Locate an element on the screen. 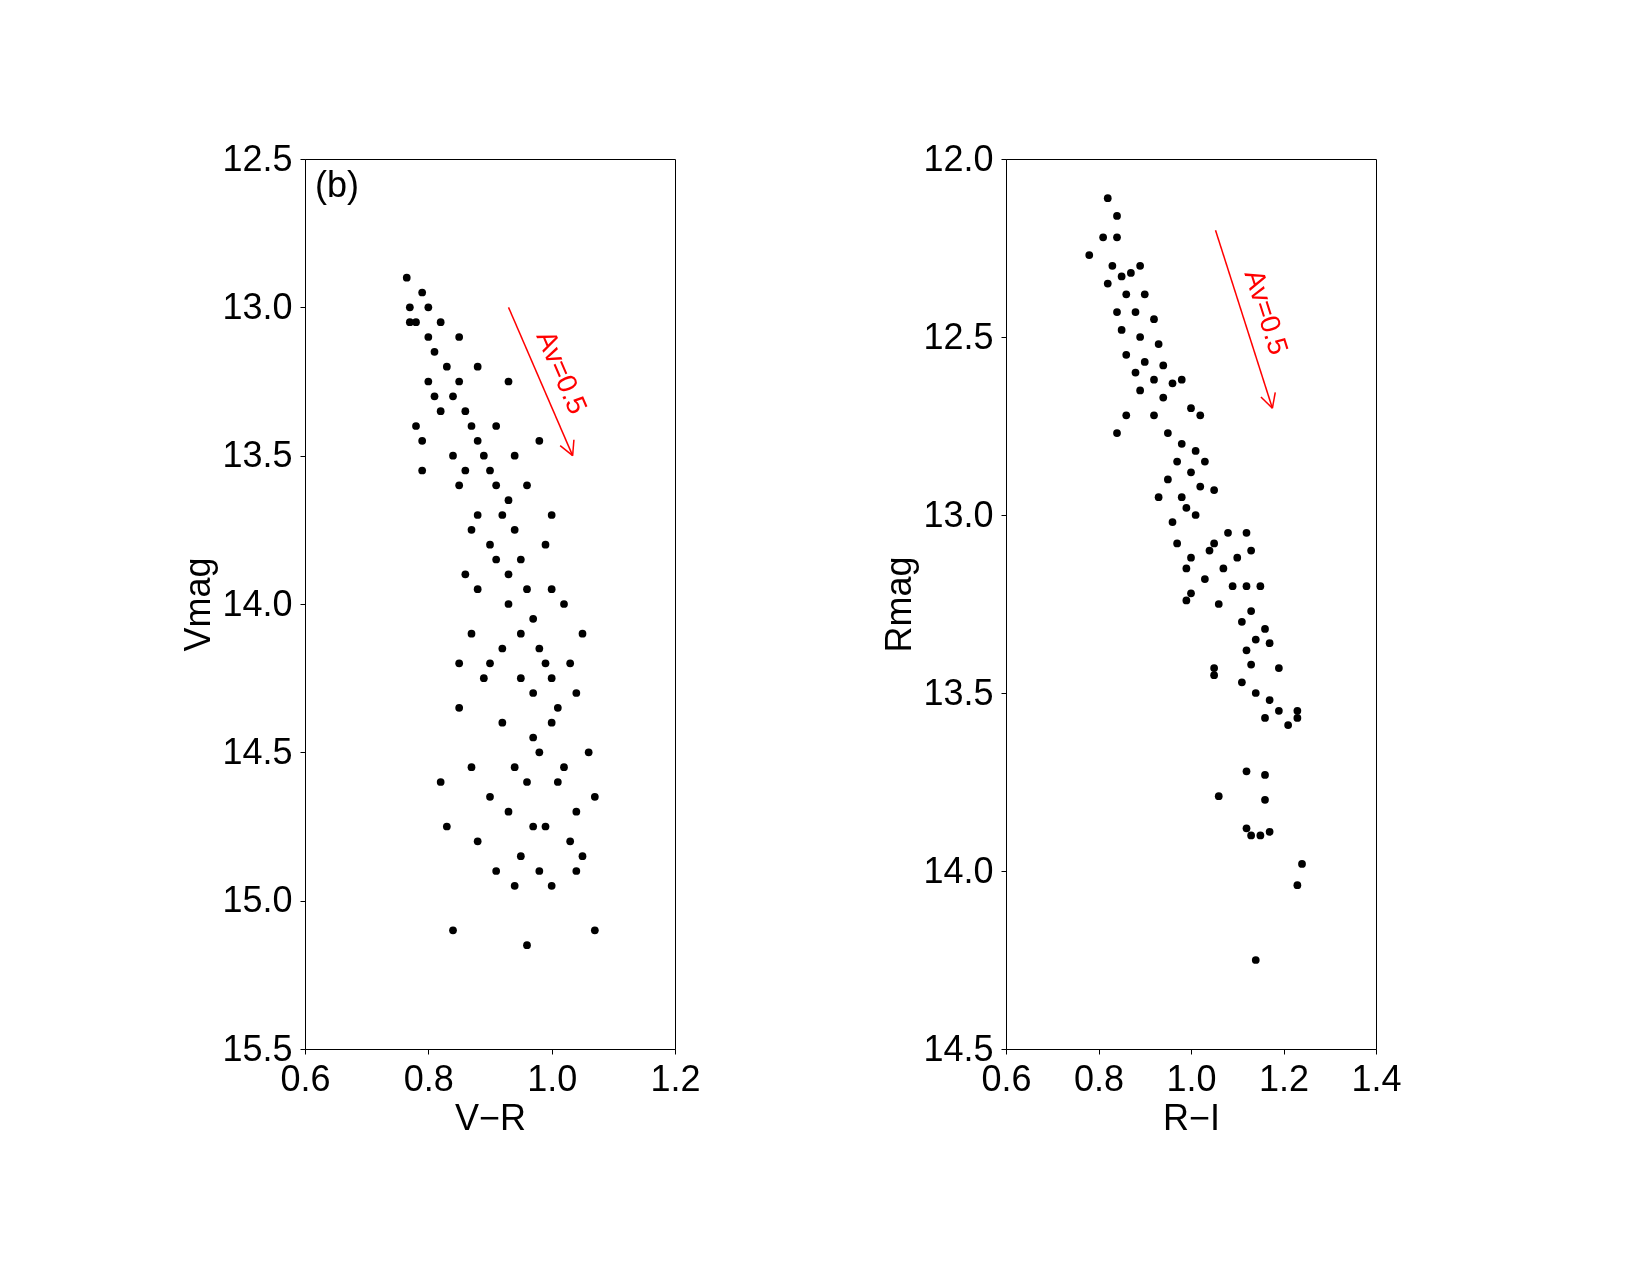 The height and width of the screenshot is (1275, 1650). y-tick-label: 14.5 is located at coordinates (257, 751).